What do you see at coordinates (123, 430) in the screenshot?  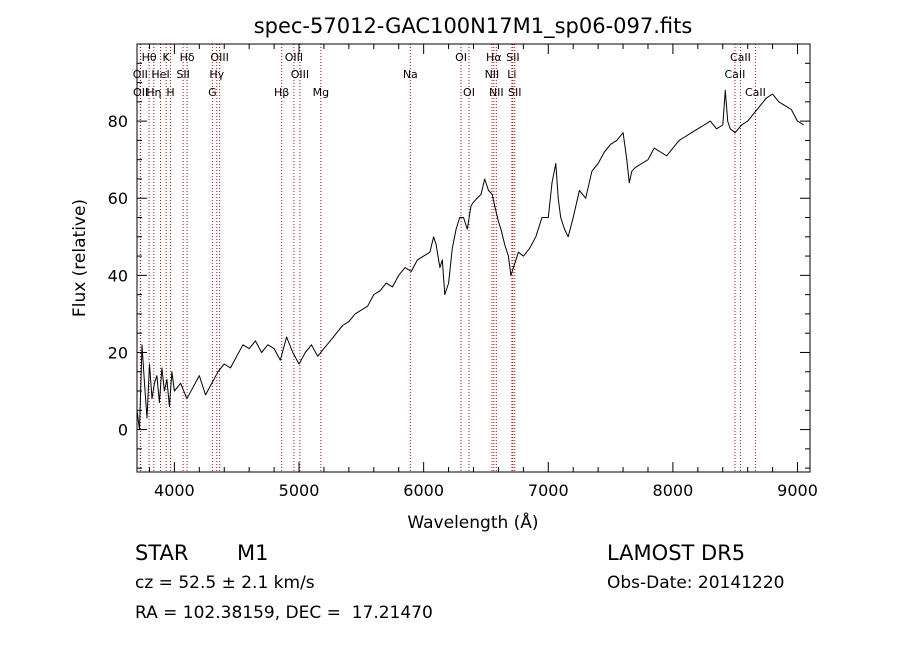 I see `y-tick-label: 0` at bounding box center [123, 430].